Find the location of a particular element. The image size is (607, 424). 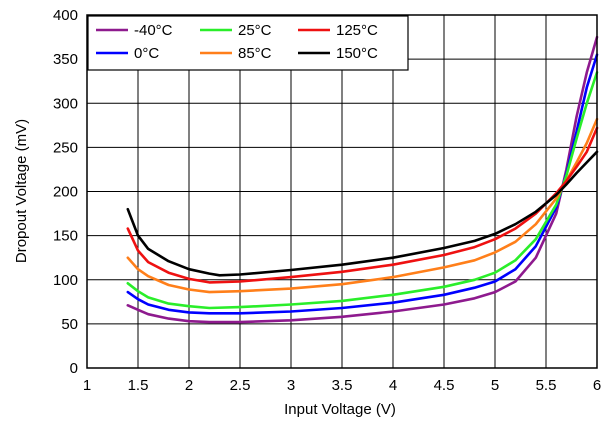

legend: -40°C 0°C 25°C 85°C 125°C 150°C is located at coordinates (248, 43).